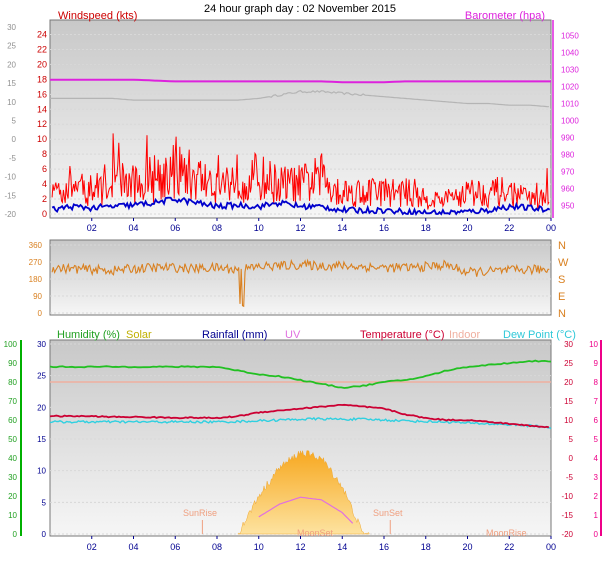 The image size is (608, 561). Describe the element at coordinates (465, 335) in the screenshot. I see `legend-indoor: Indoor` at that location.